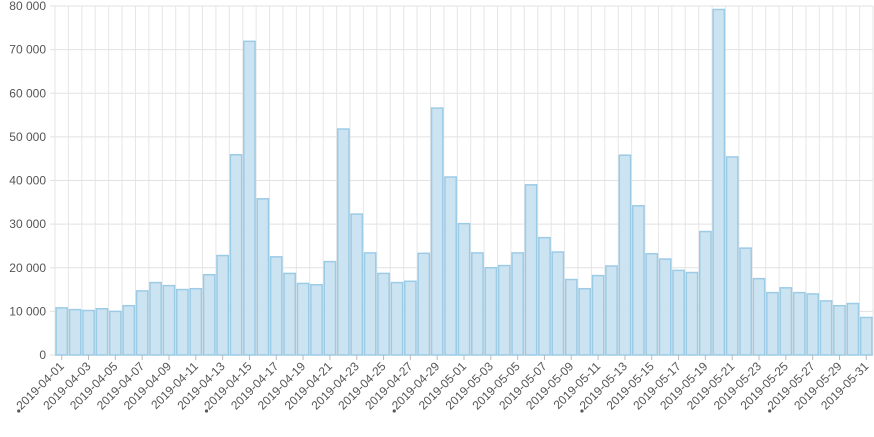  I want to click on y-tick-label: 20 000, so click(27, 268).